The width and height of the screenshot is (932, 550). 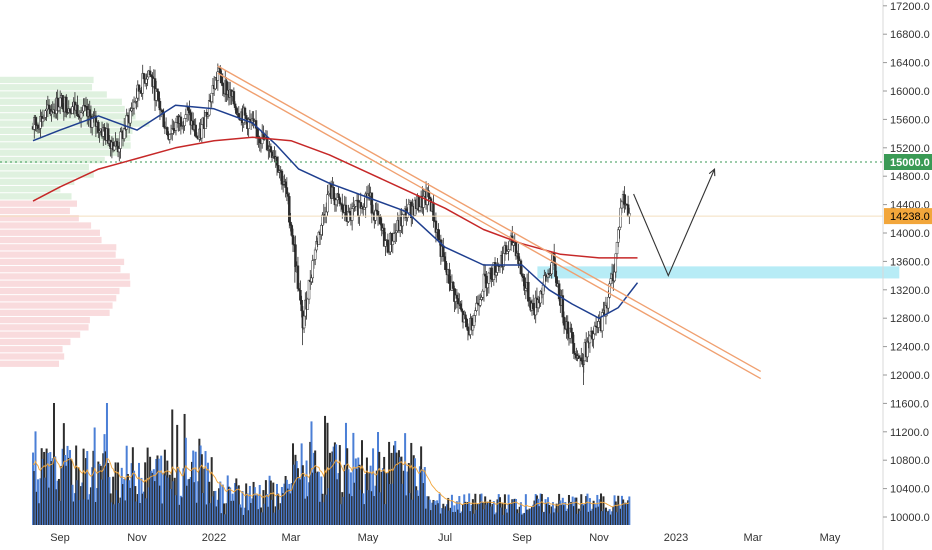 What do you see at coordinates (910, 177) in the screenshot?
I see `y-tick-label: 14800.0` at bounding box center [910, 177].